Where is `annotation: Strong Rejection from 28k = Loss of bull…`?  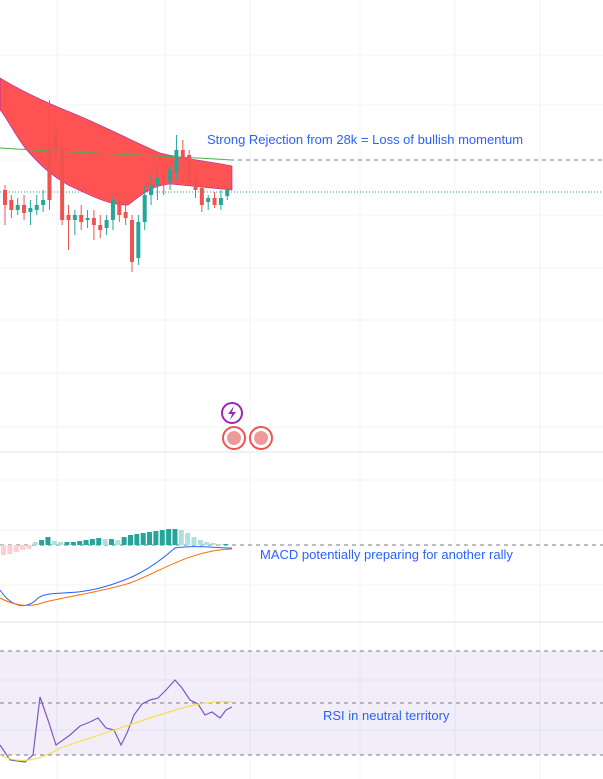
annotation: Strong Rejection from 28k = Loss of bull… is located at coordinates (365, 139).